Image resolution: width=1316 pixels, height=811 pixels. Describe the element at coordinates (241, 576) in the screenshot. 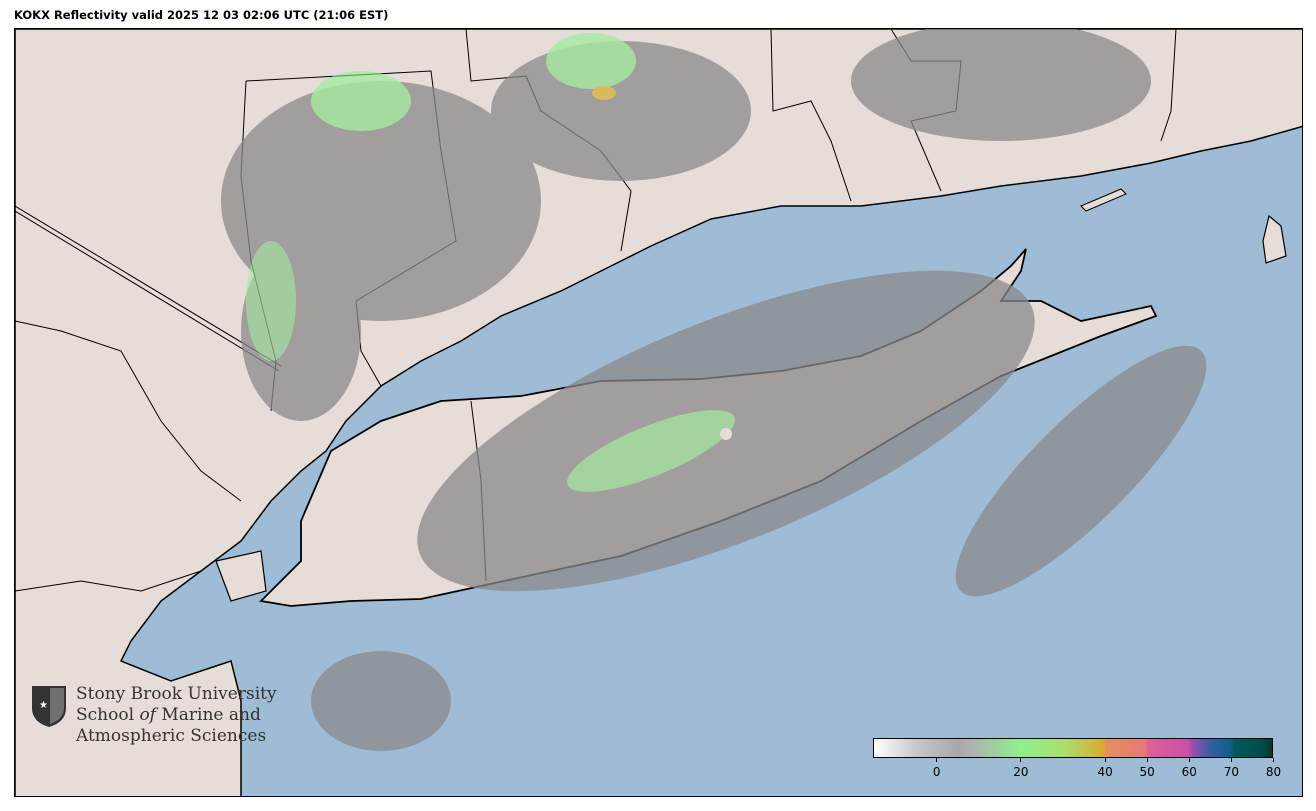

I see `land-staten-island` at that location.